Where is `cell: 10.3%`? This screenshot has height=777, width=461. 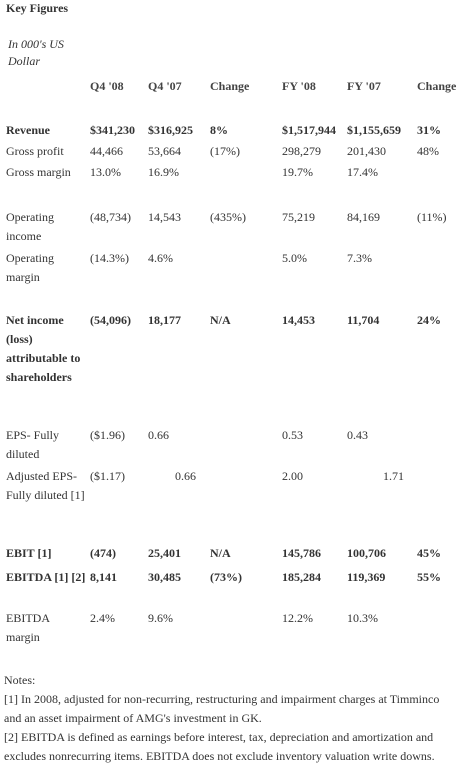
cell: 10.3% is located at coordinates (362, 618).